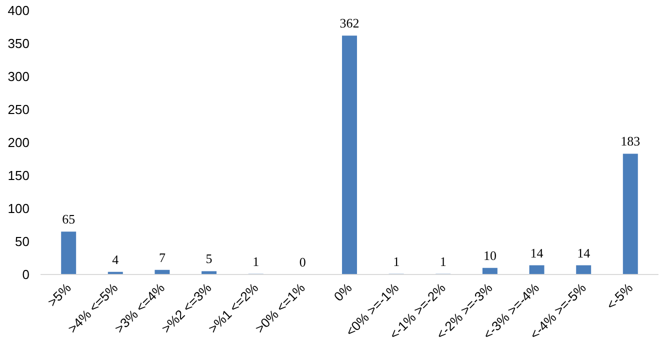 The image size is (668, 350). I want to click on x-tick-label: 0%, so click(343, 292).